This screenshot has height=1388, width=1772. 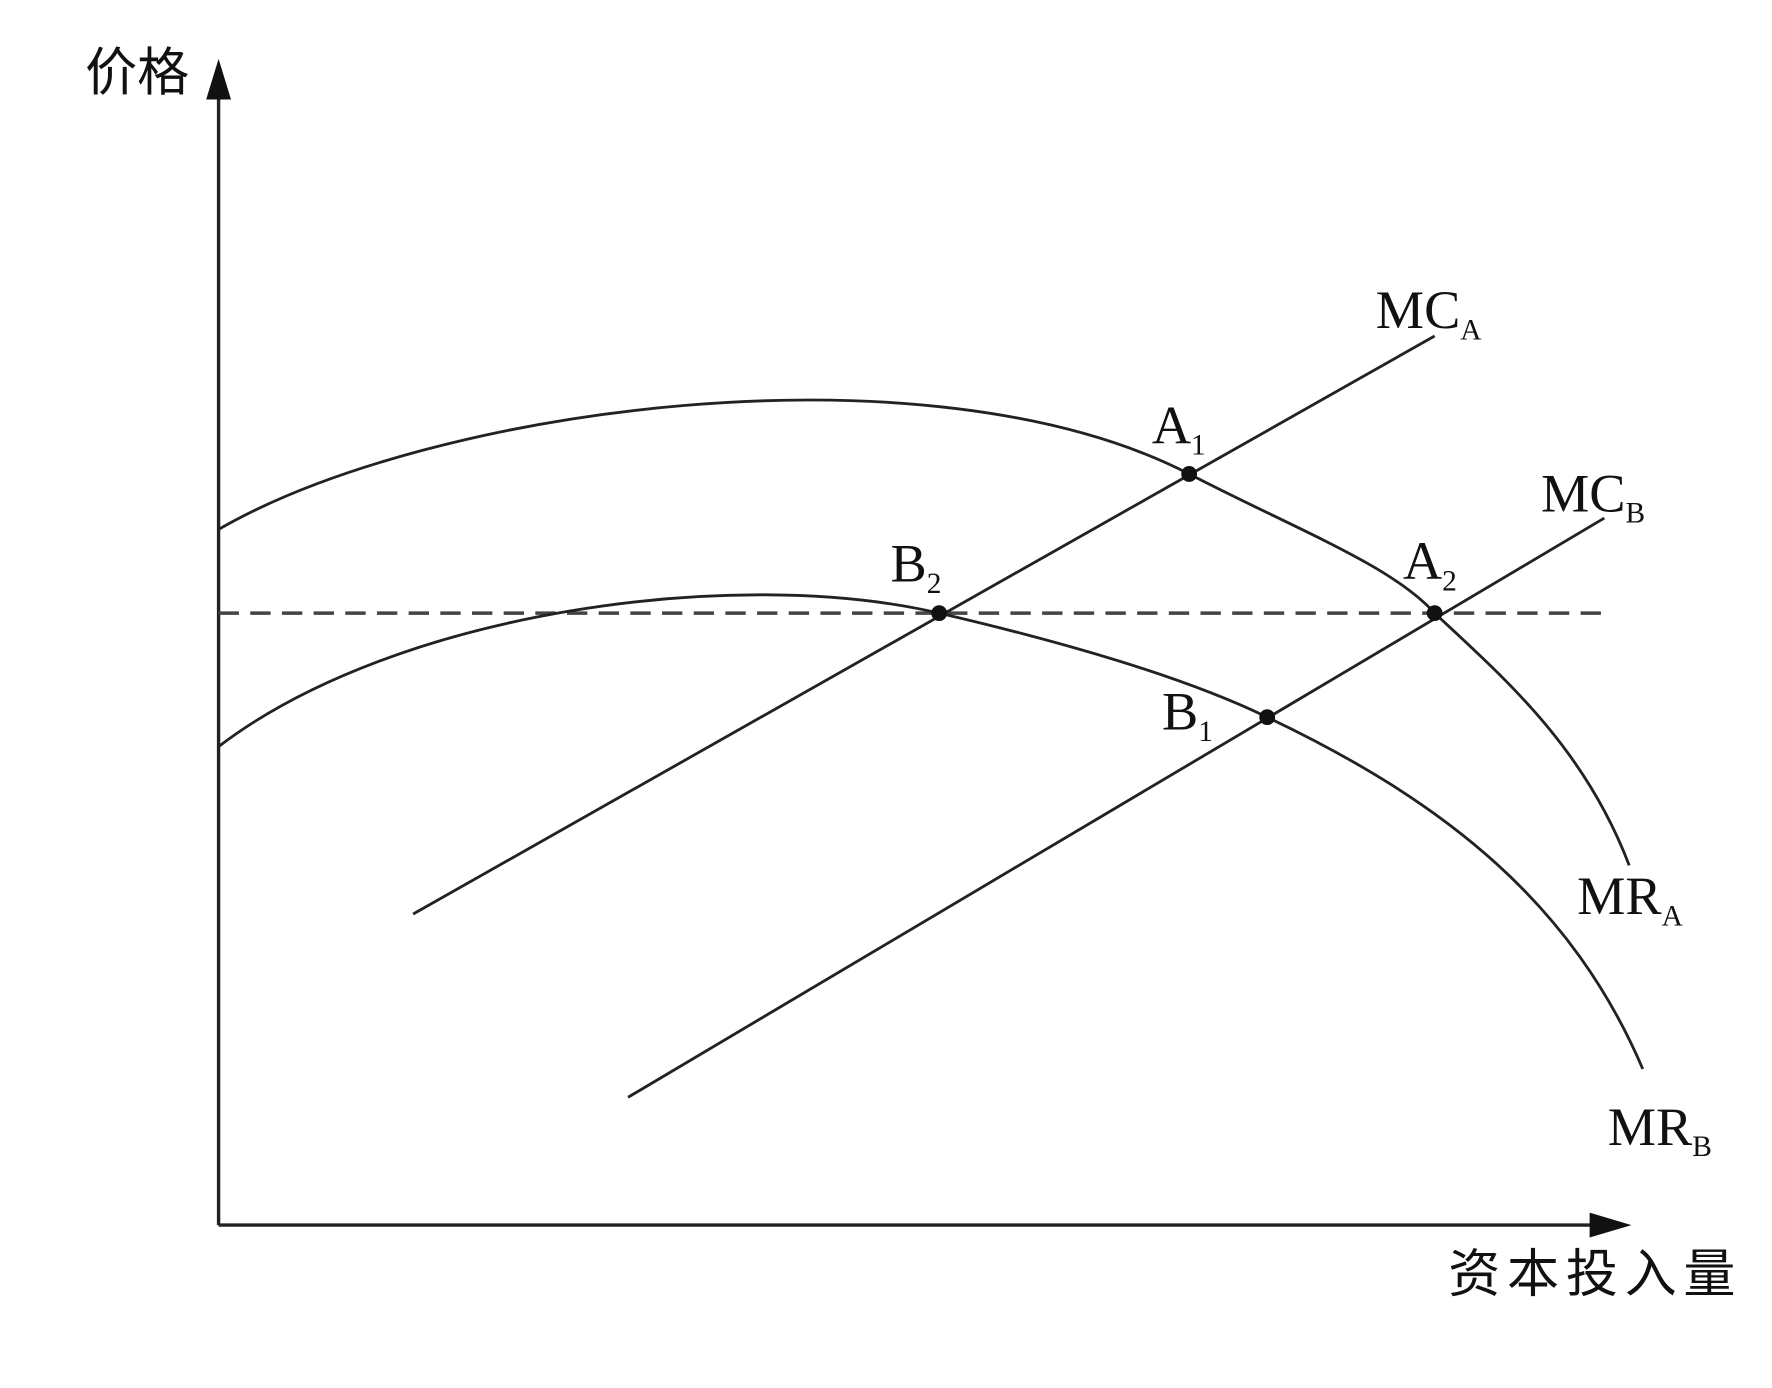 What do you see at coordinates (1267, 717) in the screenshot?
I see `point-b1` at bounding box center [1267, 717].